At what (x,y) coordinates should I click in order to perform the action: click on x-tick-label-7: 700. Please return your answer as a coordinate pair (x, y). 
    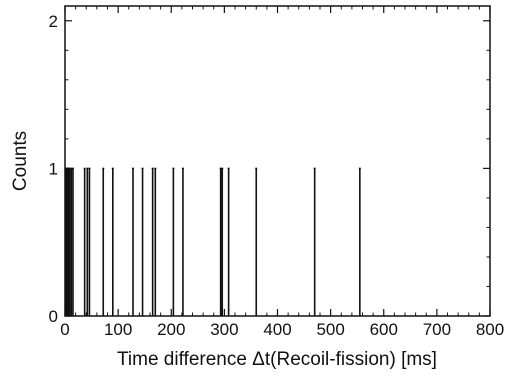
    Looking at the image, I should click on (437, 329).